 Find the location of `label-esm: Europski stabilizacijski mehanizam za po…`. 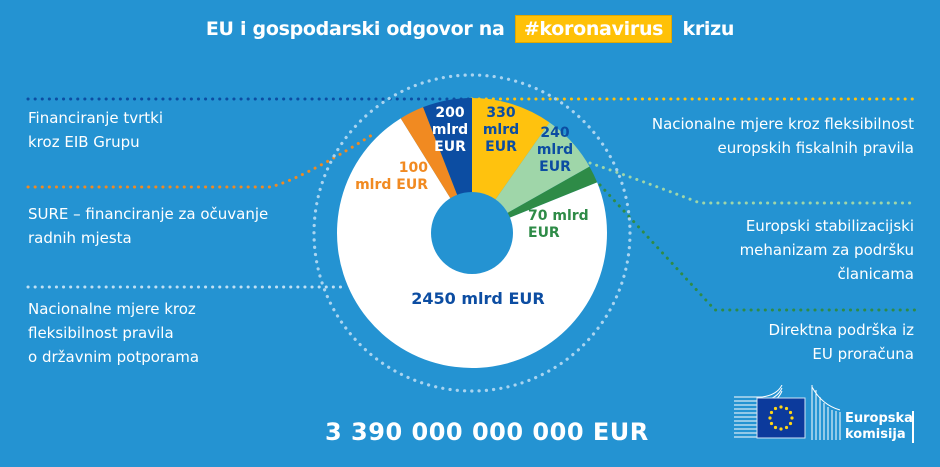

label-esm: Europski stabilizacijski mehanizam za po… is located at coordinates (826, 250).